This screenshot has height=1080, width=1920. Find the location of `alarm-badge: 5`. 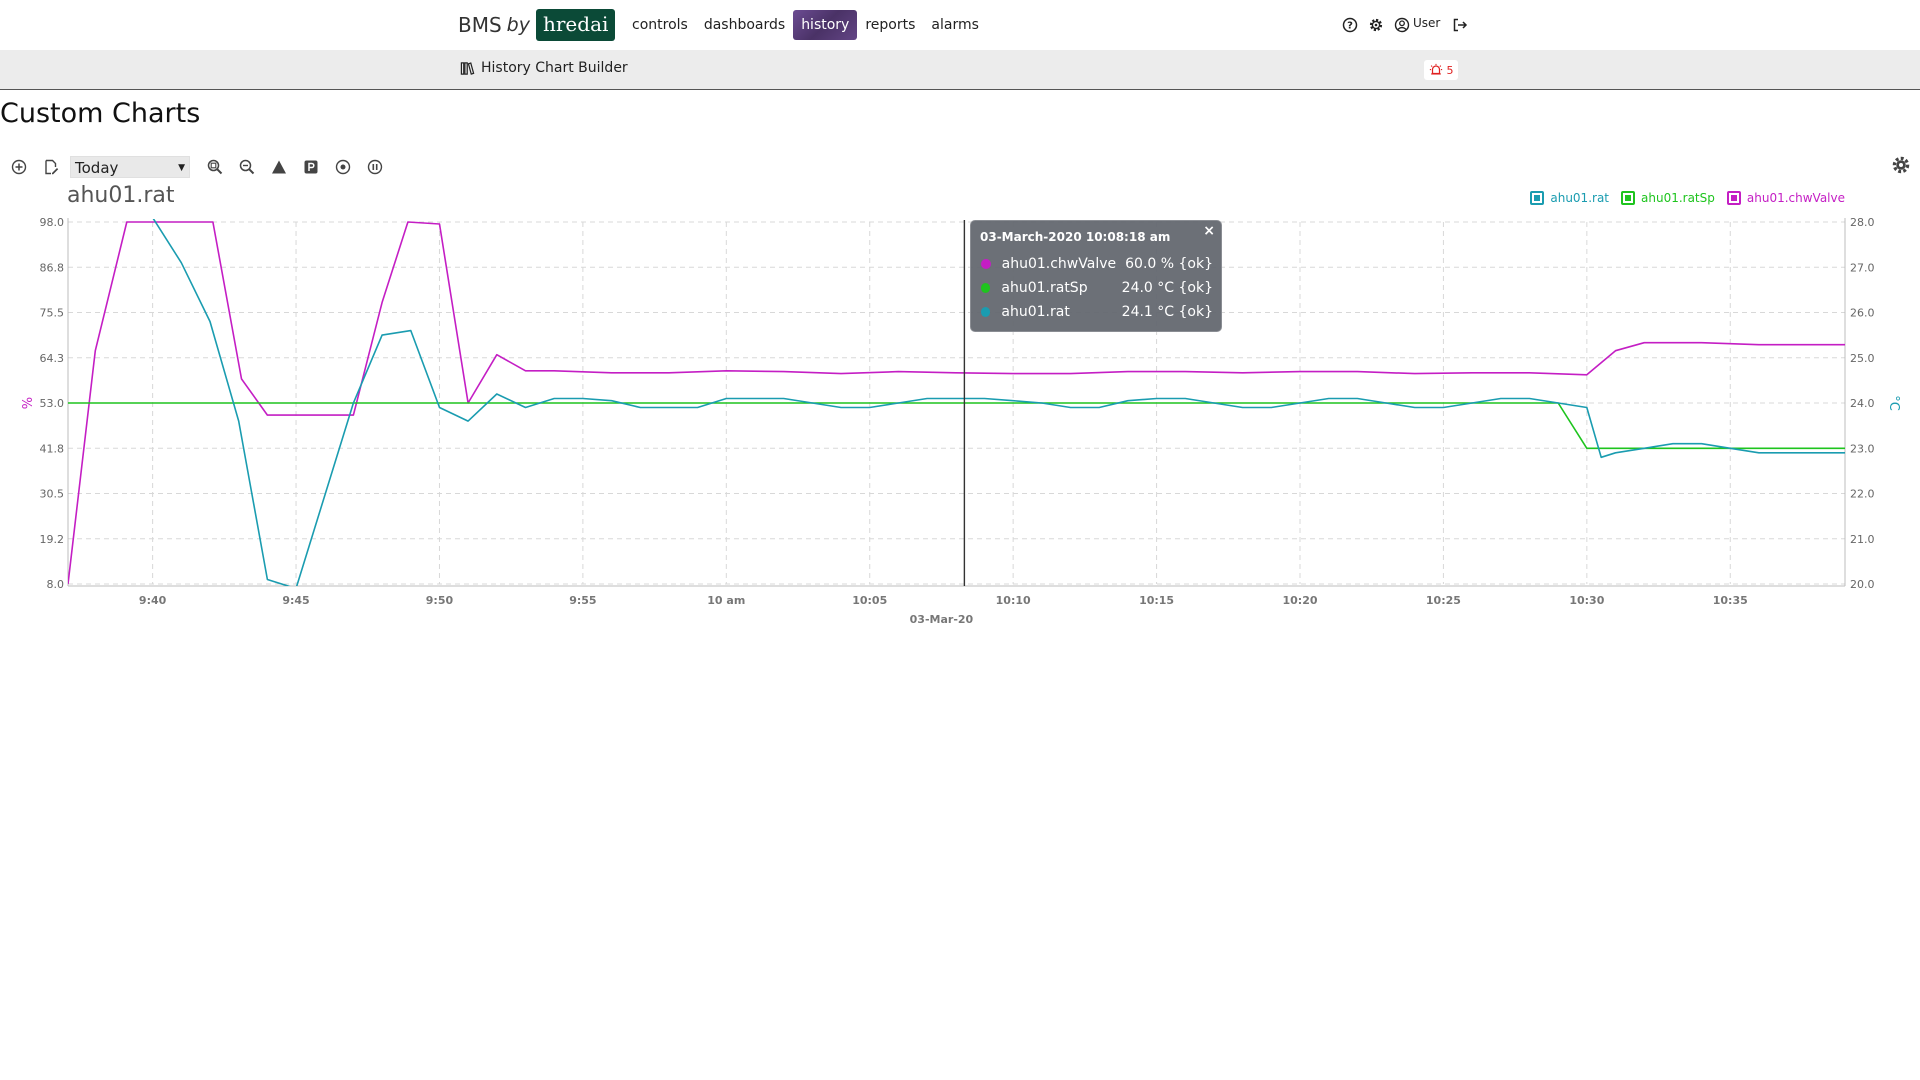

alarm-badge: 5 is located at coordinates (1441, 70).